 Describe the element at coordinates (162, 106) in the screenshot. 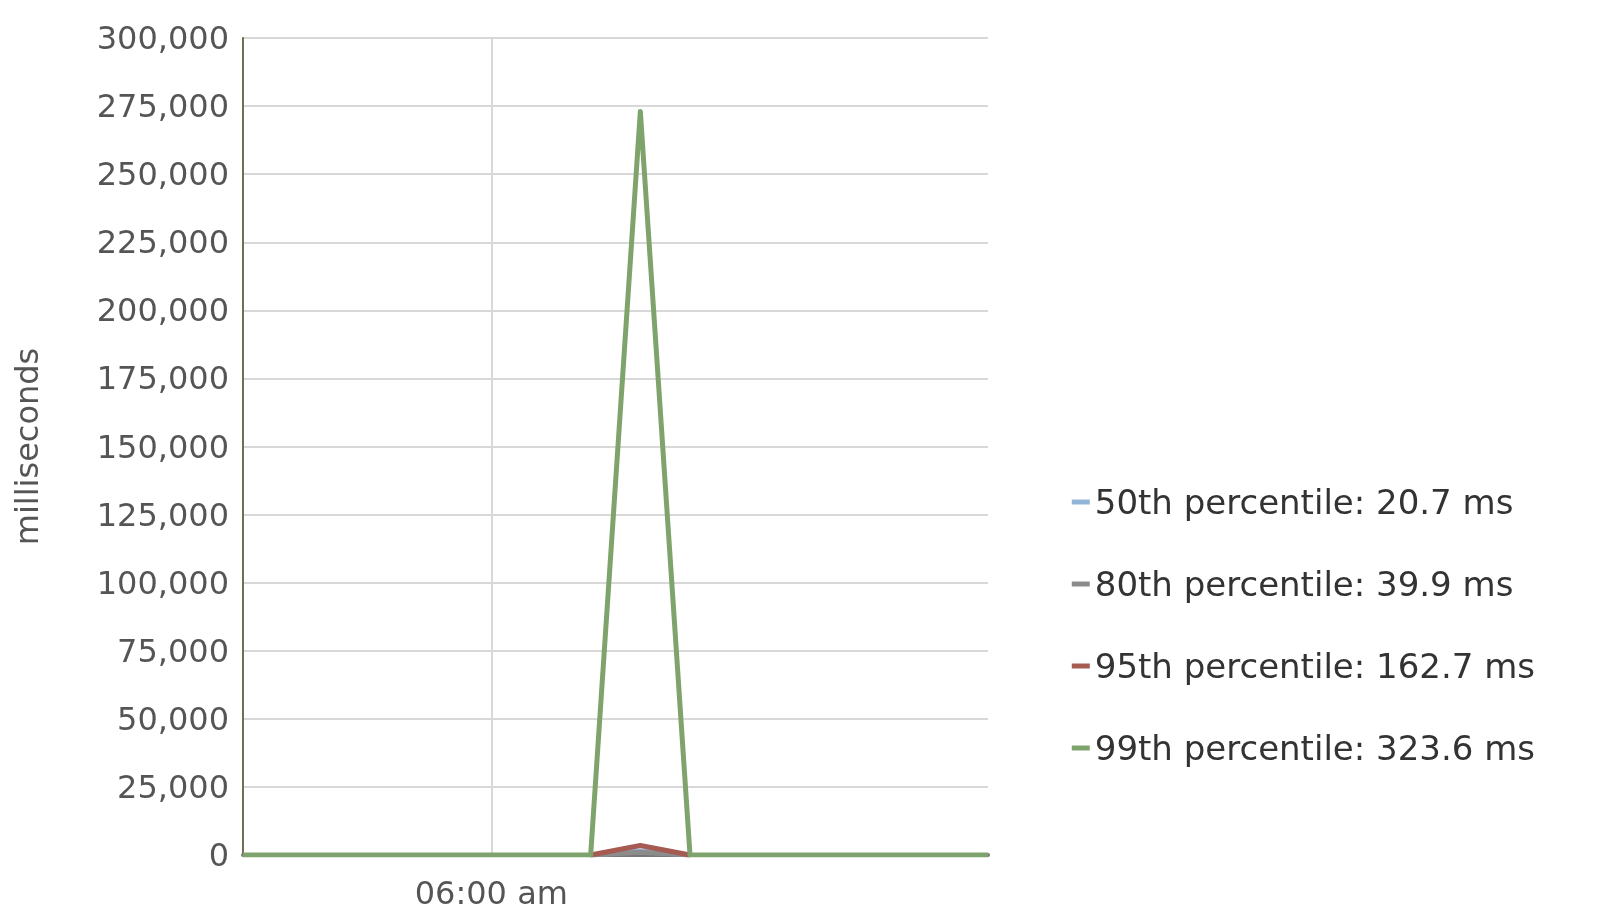

I see `y-tick-label: 275,000` at that location.